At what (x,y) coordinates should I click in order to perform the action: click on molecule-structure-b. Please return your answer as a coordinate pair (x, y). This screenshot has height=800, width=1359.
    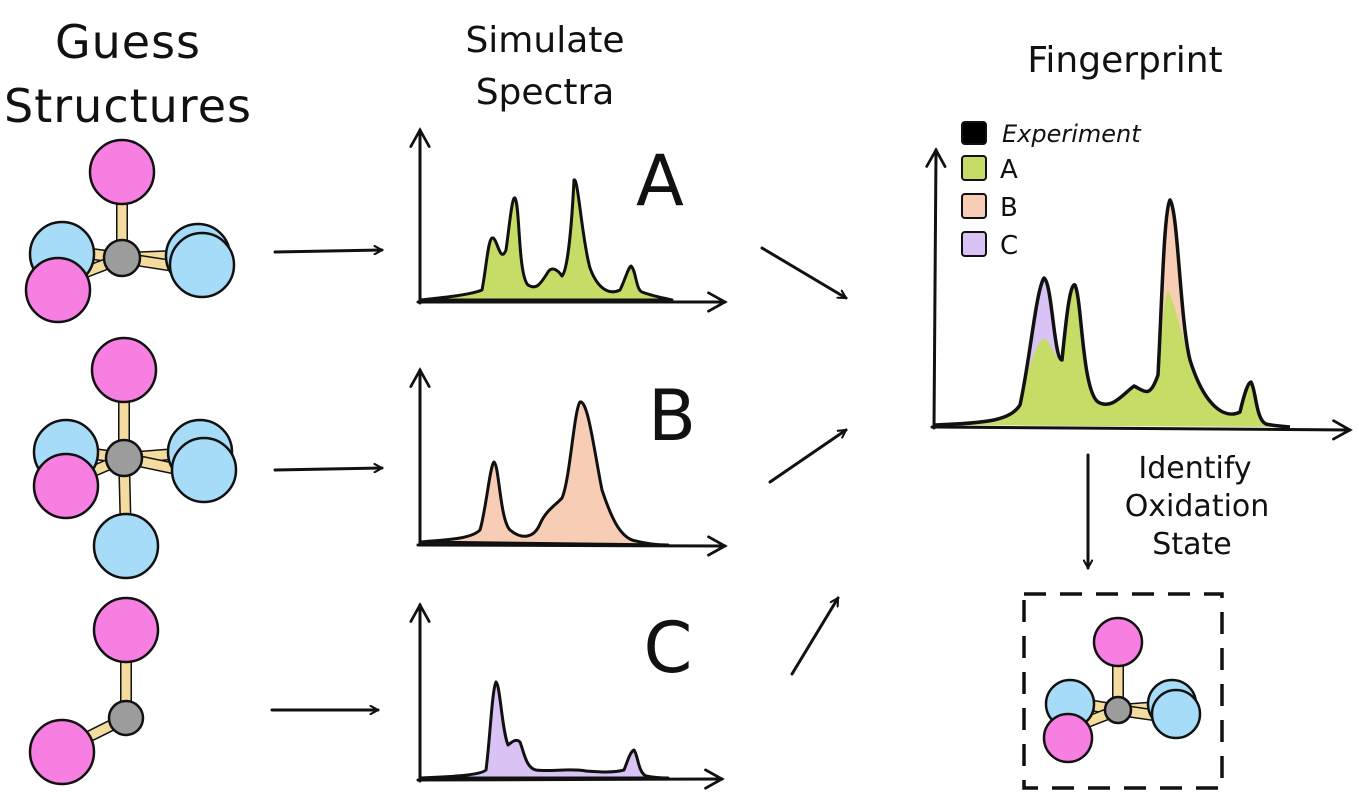
    Looking at the image, I should click on (135, 458).